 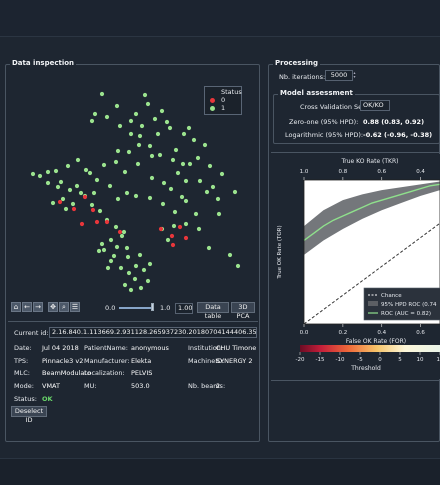 I want to click on threshold-slider-handle, so click(x=152, y=307).